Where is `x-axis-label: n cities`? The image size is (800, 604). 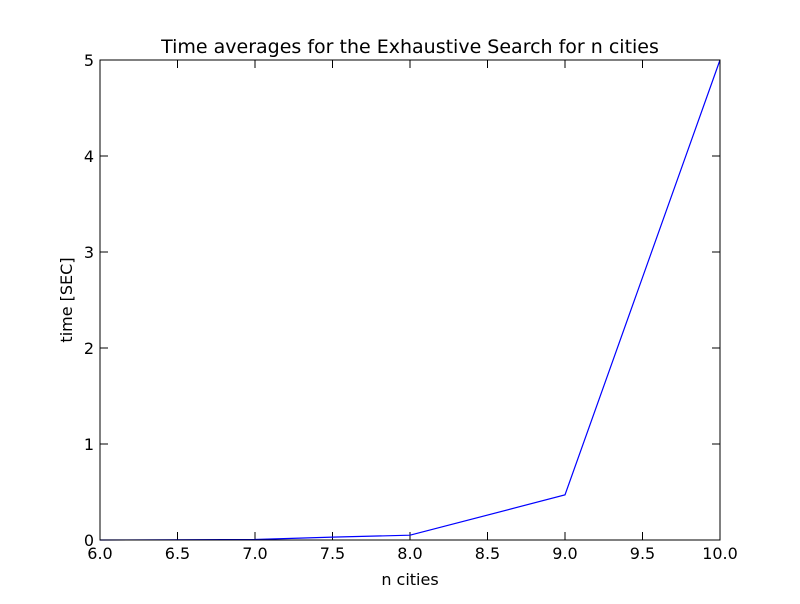 x-axis-label: n cities is located at coordinates (409, 579).